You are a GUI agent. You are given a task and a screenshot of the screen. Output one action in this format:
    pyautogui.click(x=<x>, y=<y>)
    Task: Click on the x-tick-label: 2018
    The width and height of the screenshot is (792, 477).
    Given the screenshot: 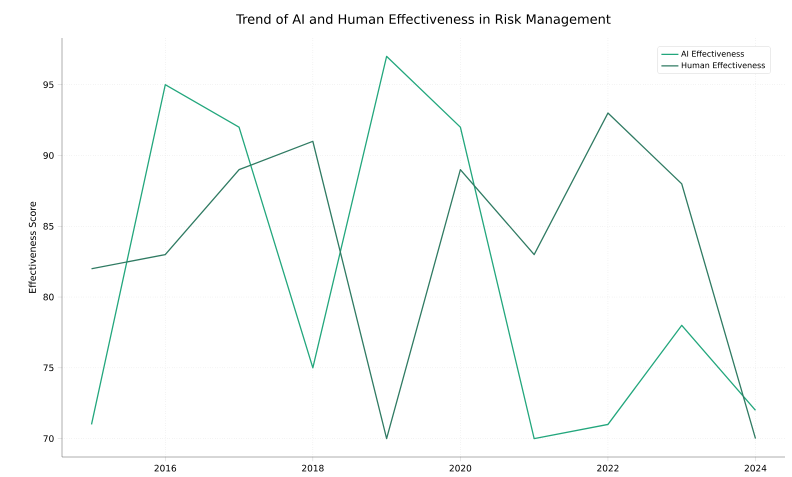 What is the action you would take?
    pyautogui.click(x=313, y=468)
    